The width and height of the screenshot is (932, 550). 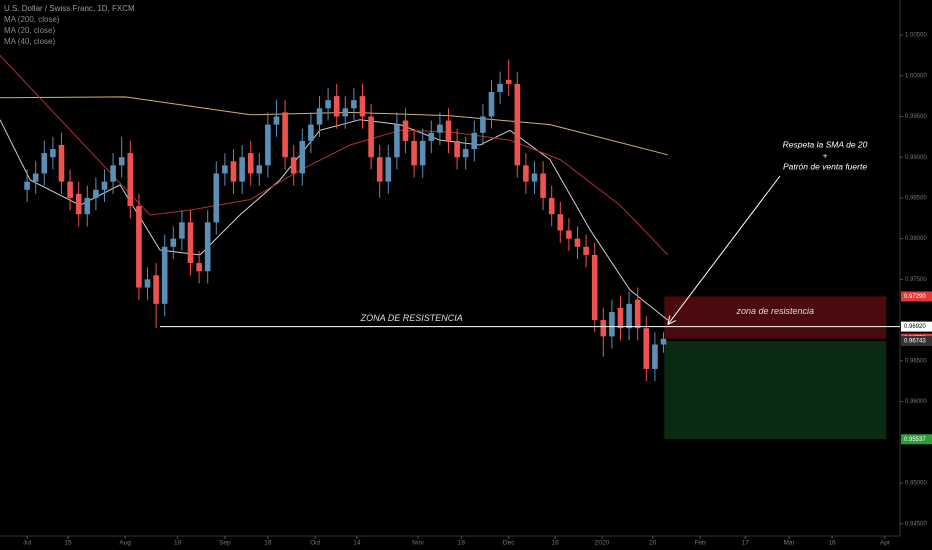 What do you see at coordinates (69, 8) in the screenshot?
I see `chart-title: U.S. Dollar / Swiss Franc, 1D, FXCM` at bounding box center [69, 8].